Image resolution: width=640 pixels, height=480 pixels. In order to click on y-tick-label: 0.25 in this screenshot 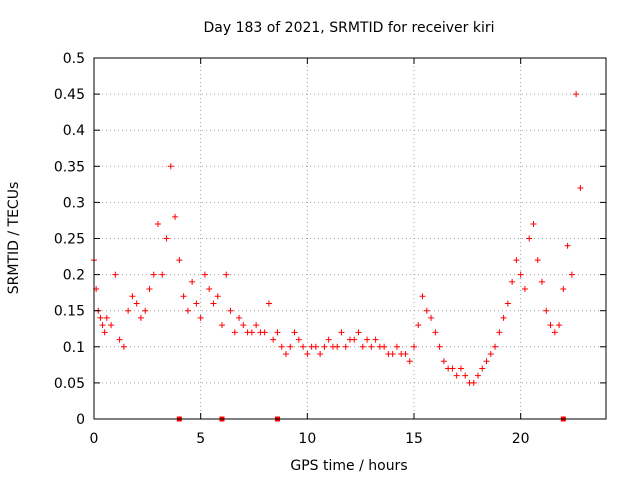, I will do `click(69, 240)`.